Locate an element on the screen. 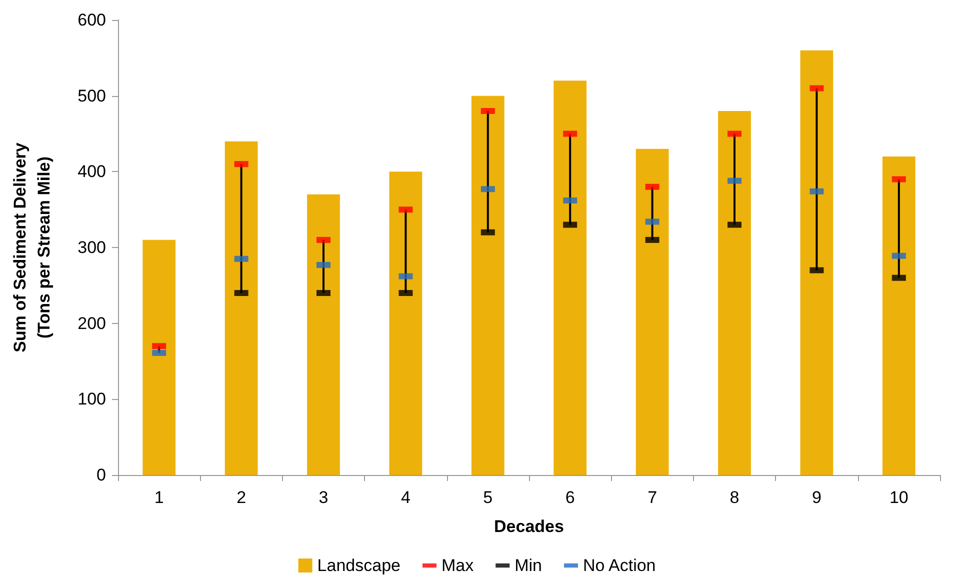 The height and width of the screenshot is (579, 955). legend-label: Landscape is located at coordinates (358, 565).